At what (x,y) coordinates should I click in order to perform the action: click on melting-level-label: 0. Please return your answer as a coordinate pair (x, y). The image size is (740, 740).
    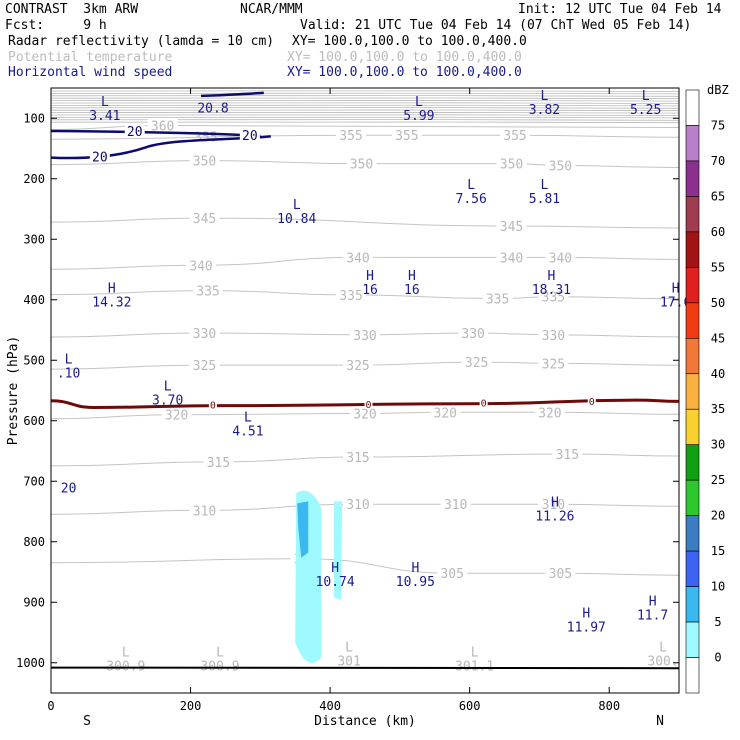
    Looking at the image, I should click on (592, 402).